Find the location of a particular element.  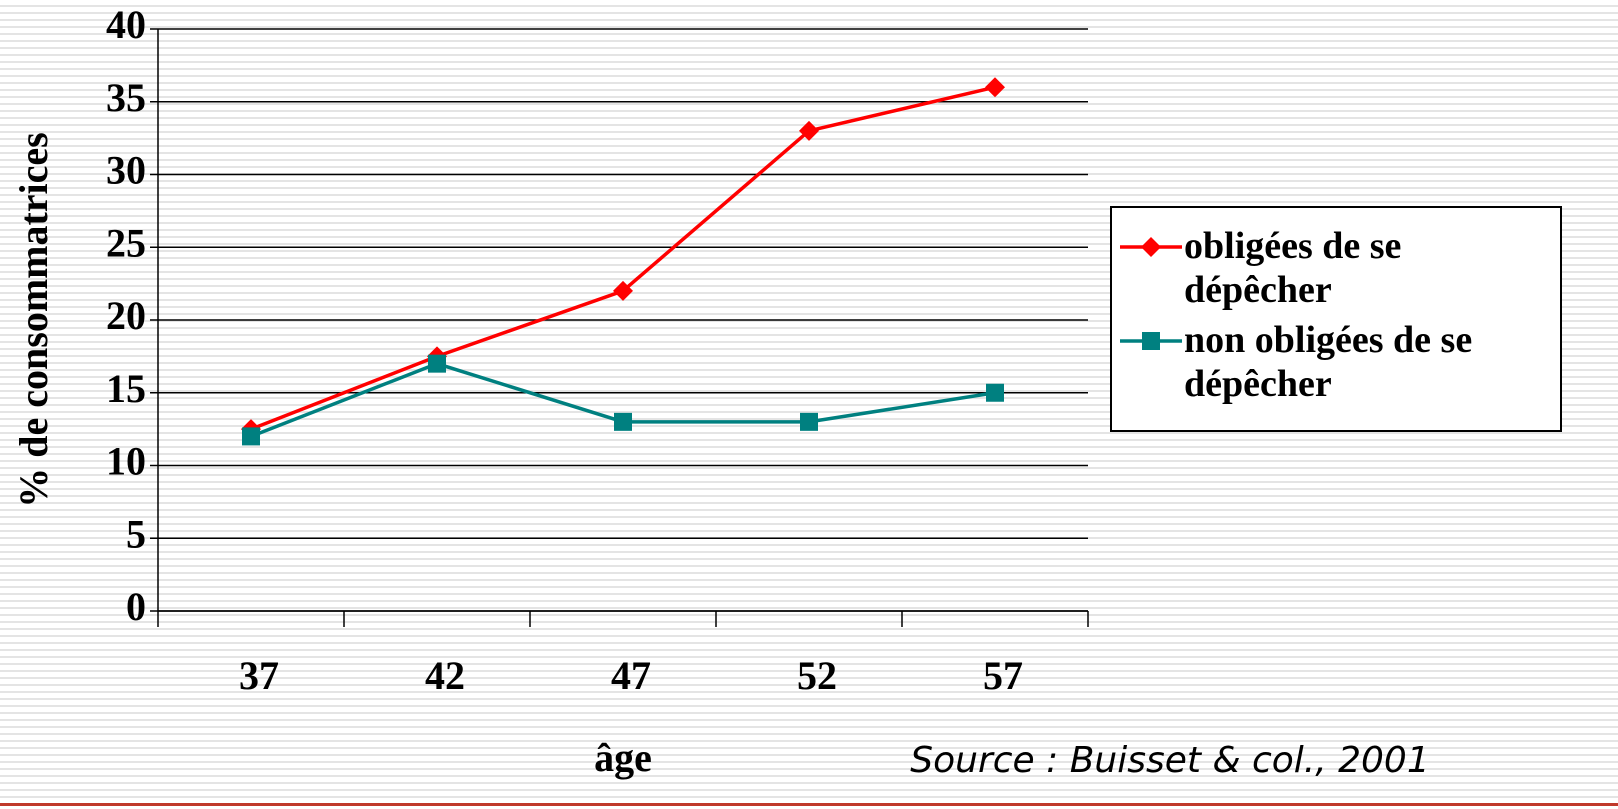

x-tick-label: 37 is located at coordinates (259, 675).